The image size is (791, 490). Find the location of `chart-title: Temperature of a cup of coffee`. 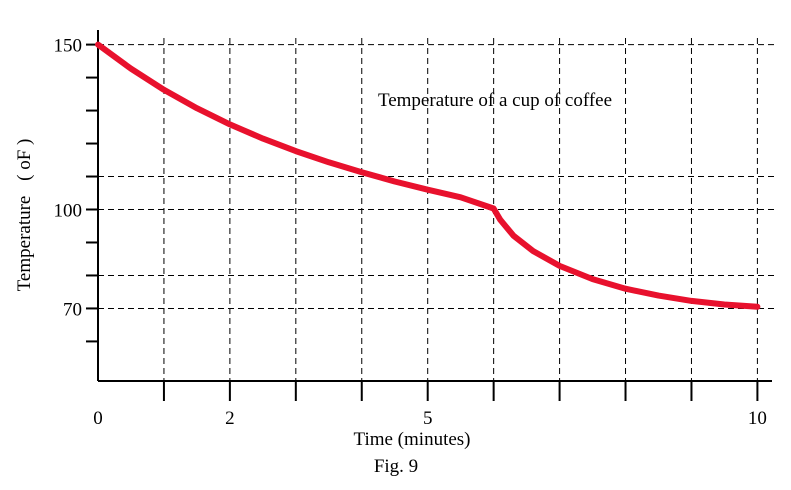

chart-title: Temperature of a cup of coffee is located at coordinates (495, 100).